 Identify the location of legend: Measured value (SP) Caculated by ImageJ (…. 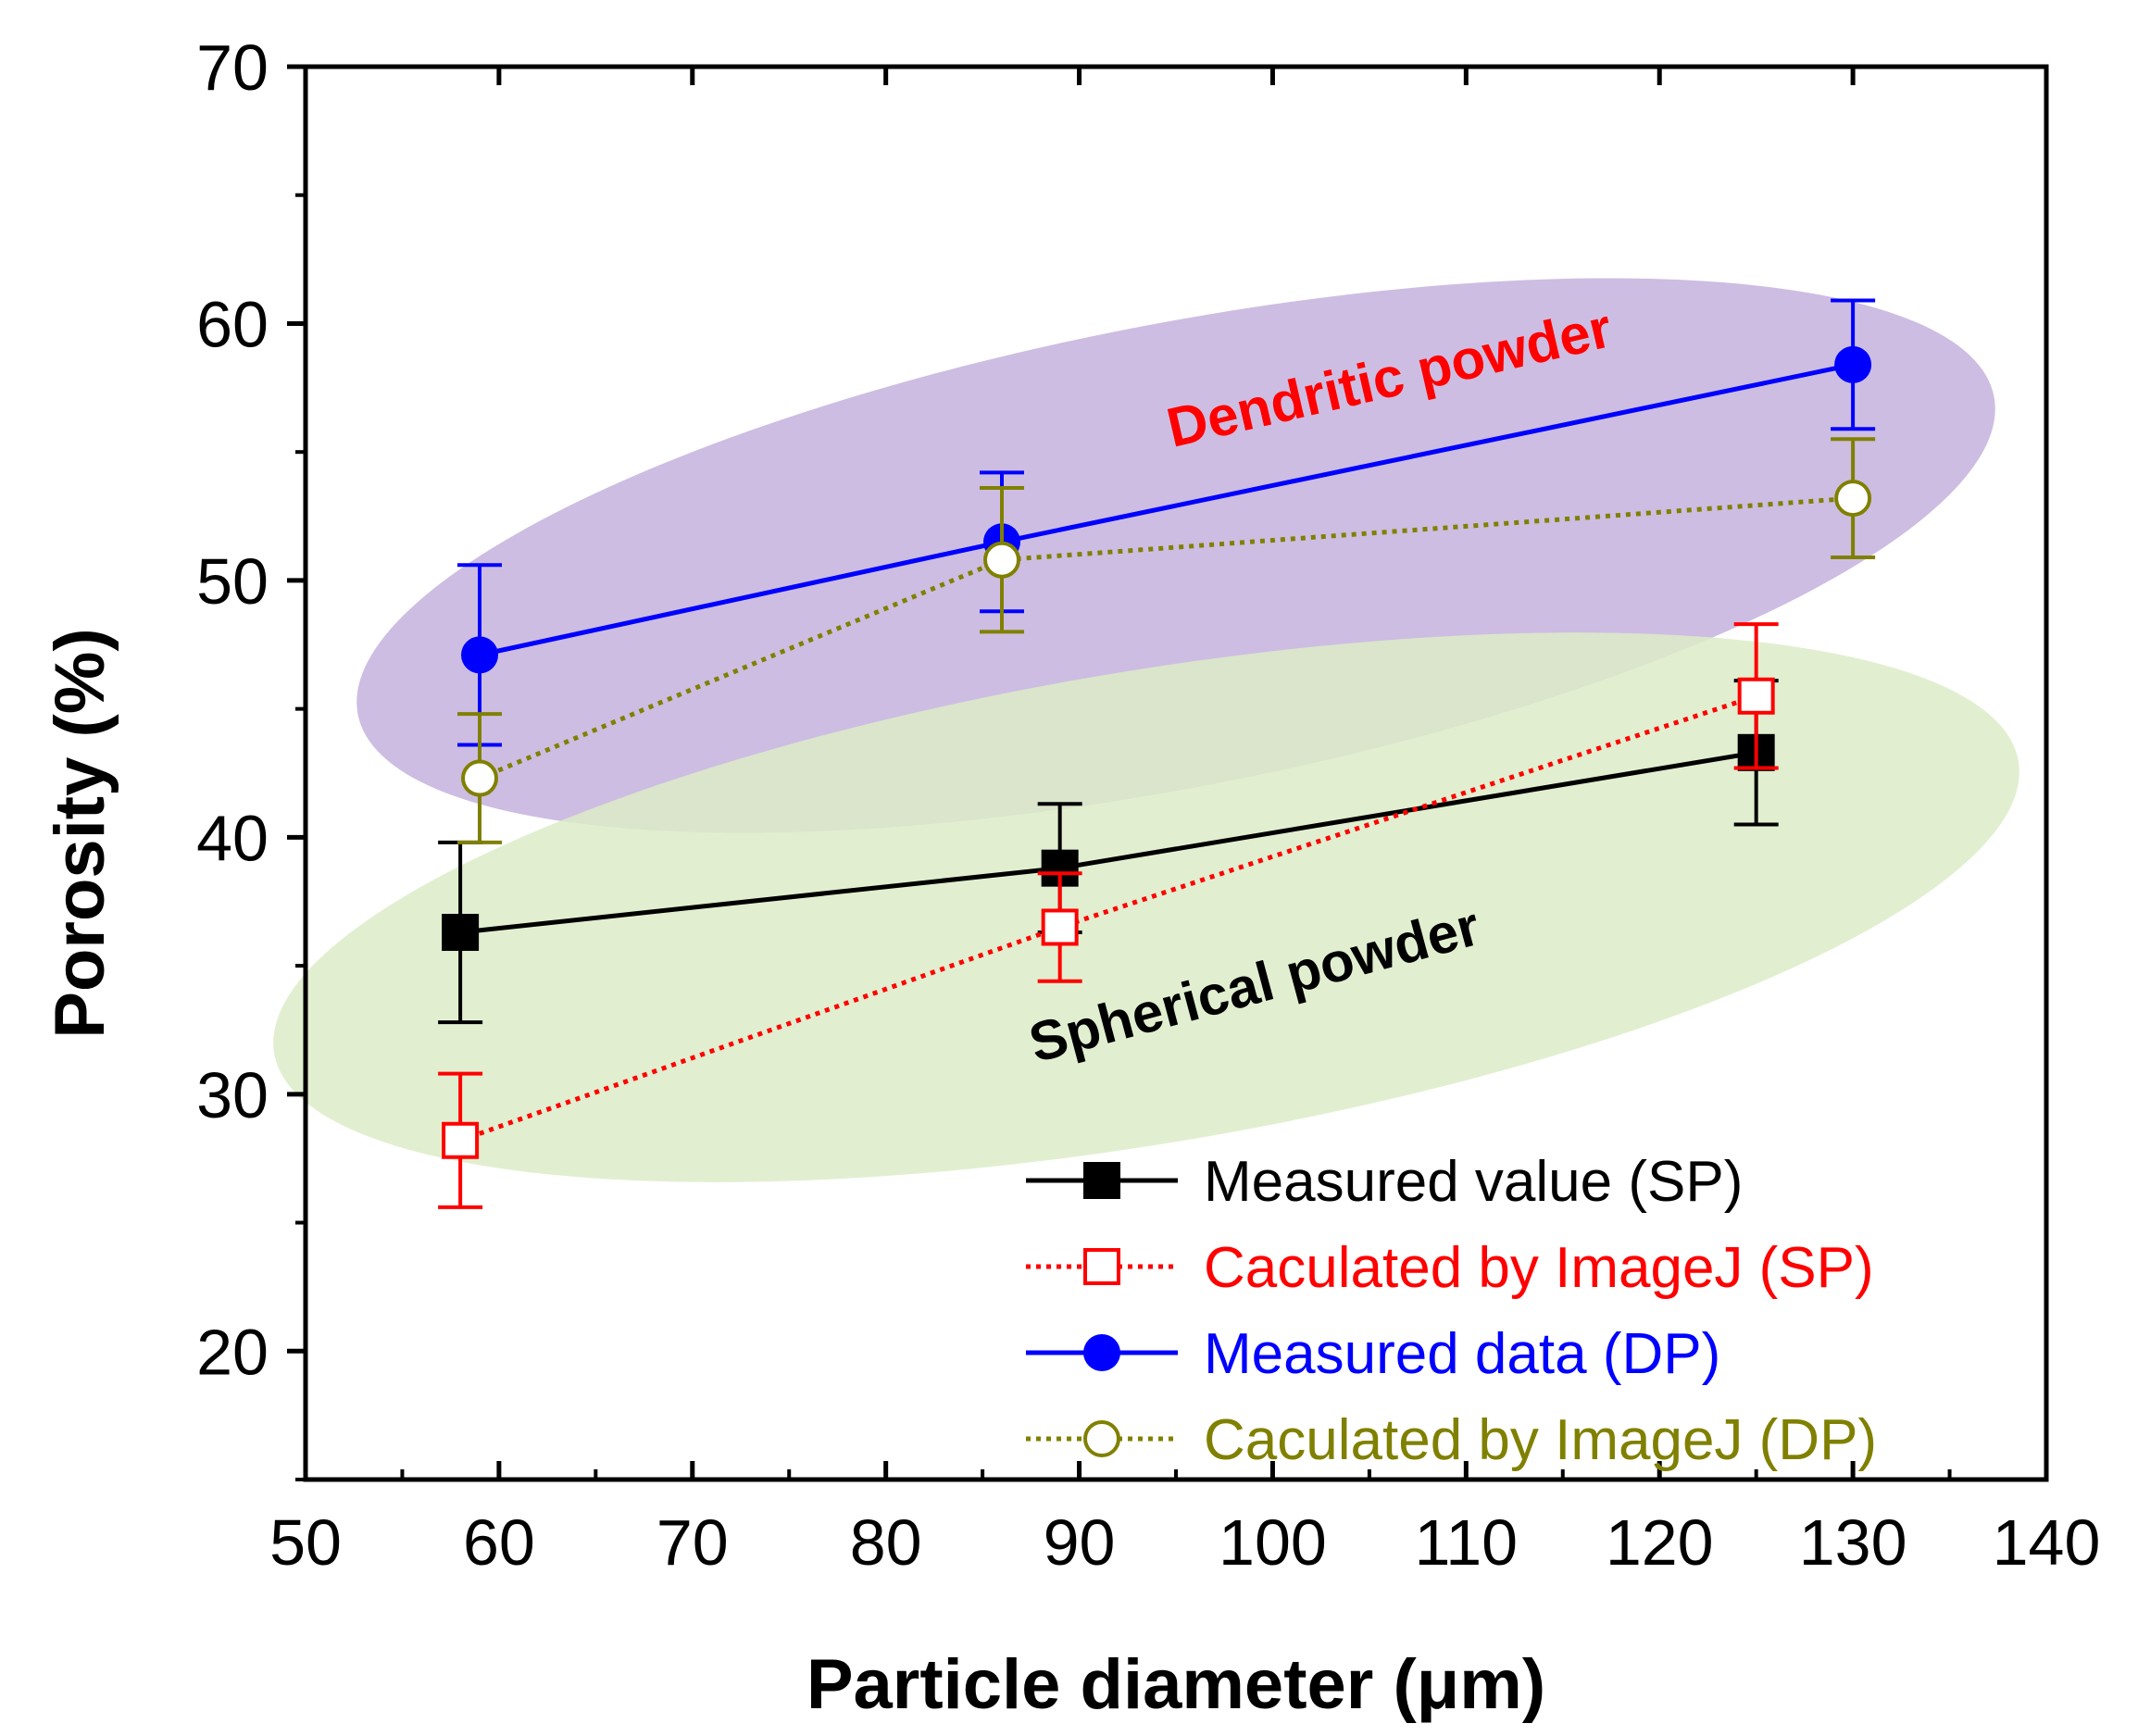
(1451, 1311).